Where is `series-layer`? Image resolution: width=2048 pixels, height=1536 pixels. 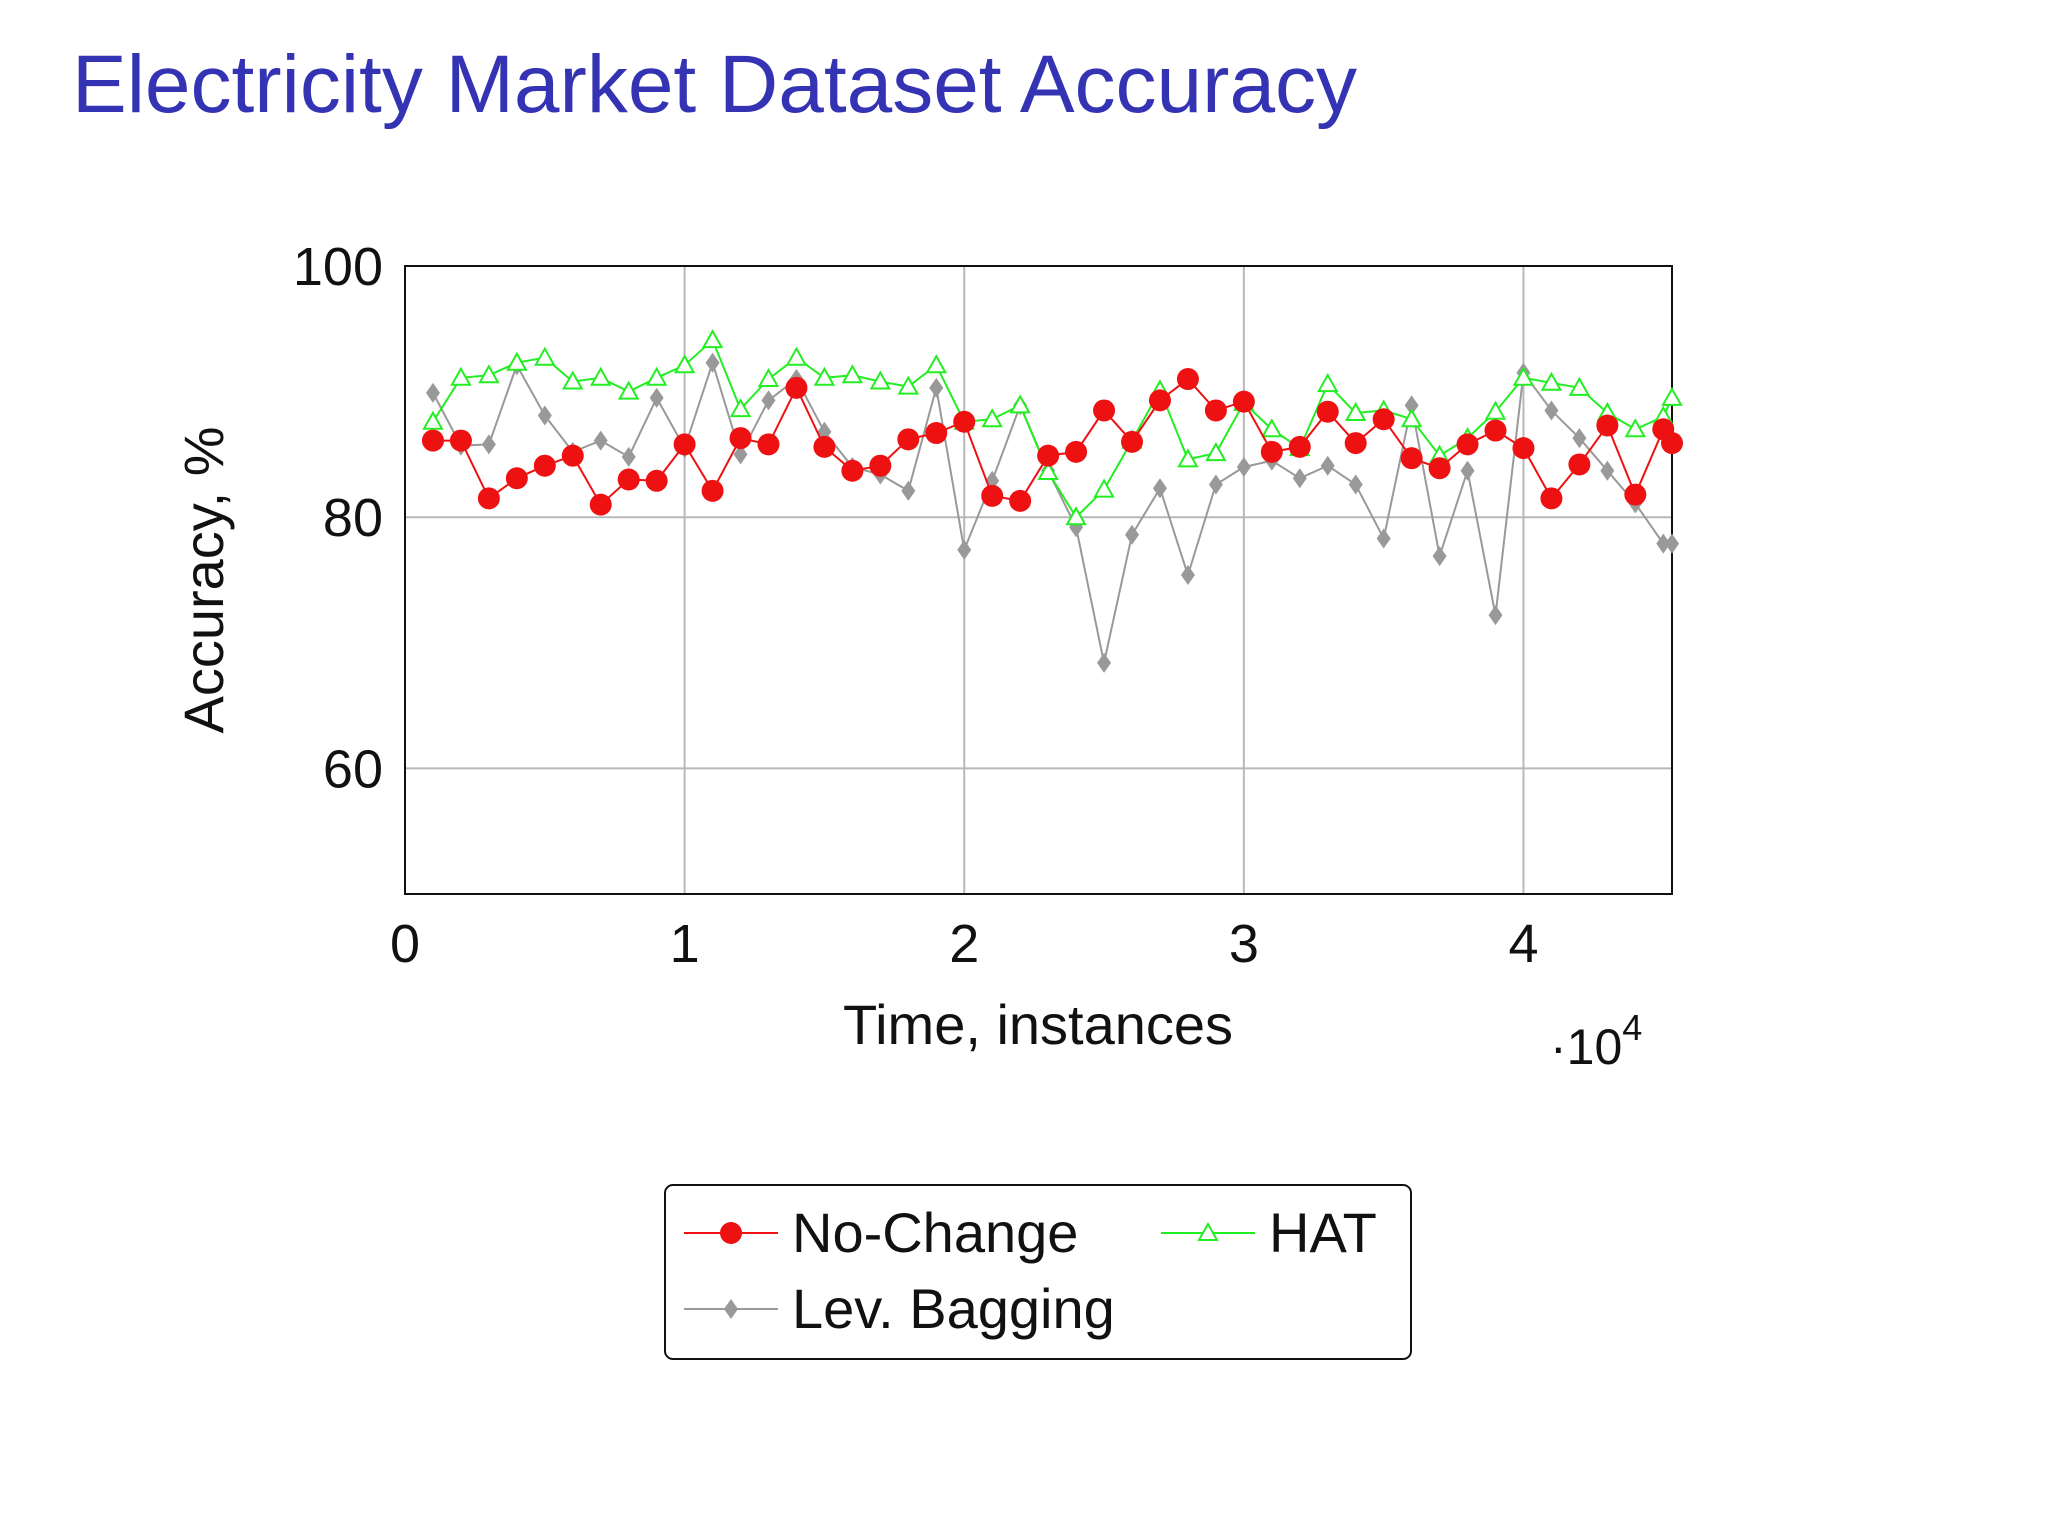
series-layer is located at coordinates (1052, 501).